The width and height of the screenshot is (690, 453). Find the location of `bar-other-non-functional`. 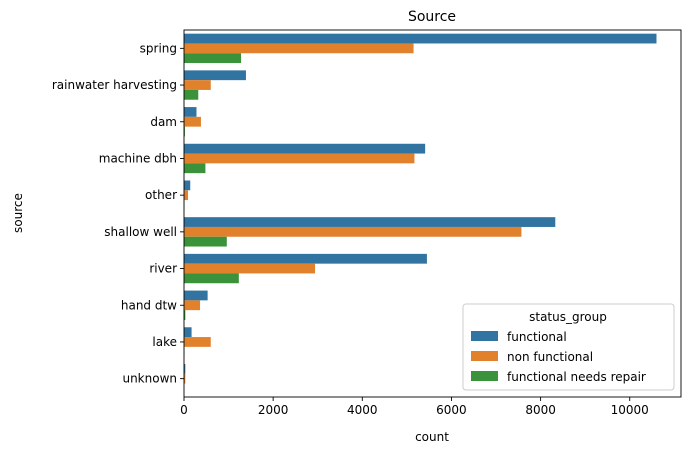

bar-other-non-functional is located at coordinates (186, 195).